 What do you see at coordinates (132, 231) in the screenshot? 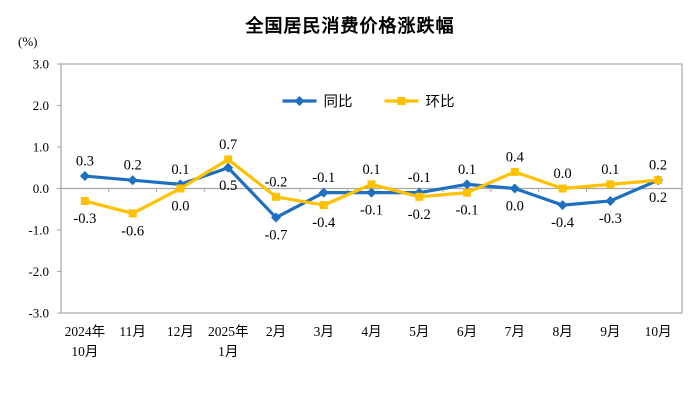
I see `data-label: -0.6` at bounding box center [132, 231].